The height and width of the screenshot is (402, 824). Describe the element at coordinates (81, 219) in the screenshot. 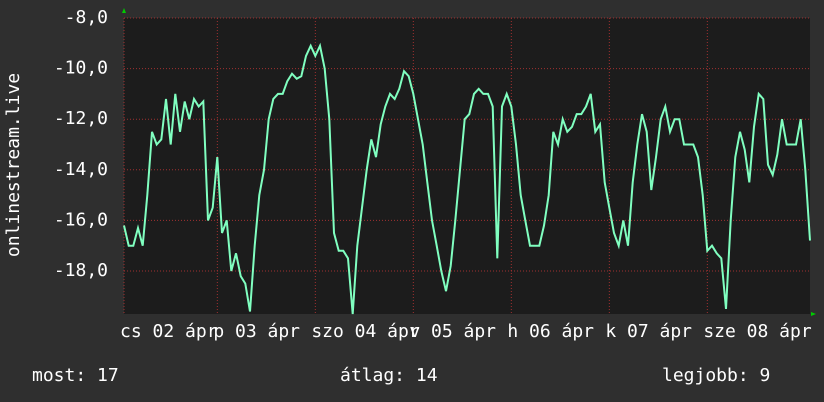

I see `y-tick-label: -16,0` at that location.